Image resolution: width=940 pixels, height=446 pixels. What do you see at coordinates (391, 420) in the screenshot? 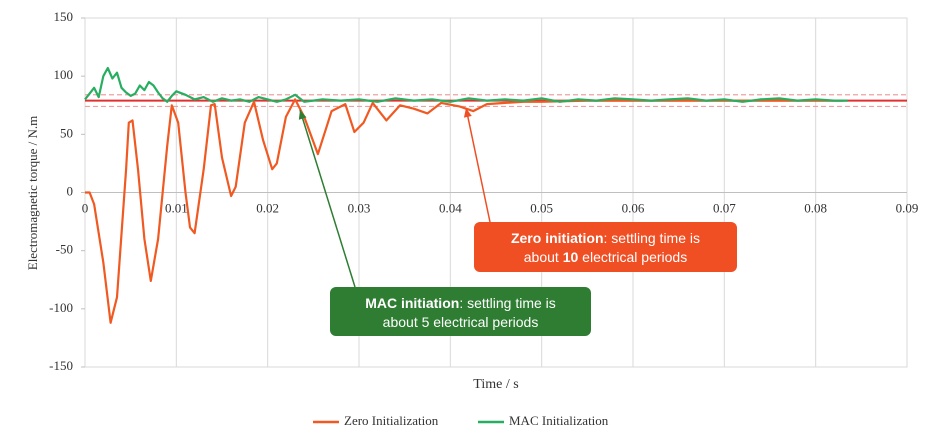
I see `legend-label: Zero Initialization` at bounding box center [391, 420].